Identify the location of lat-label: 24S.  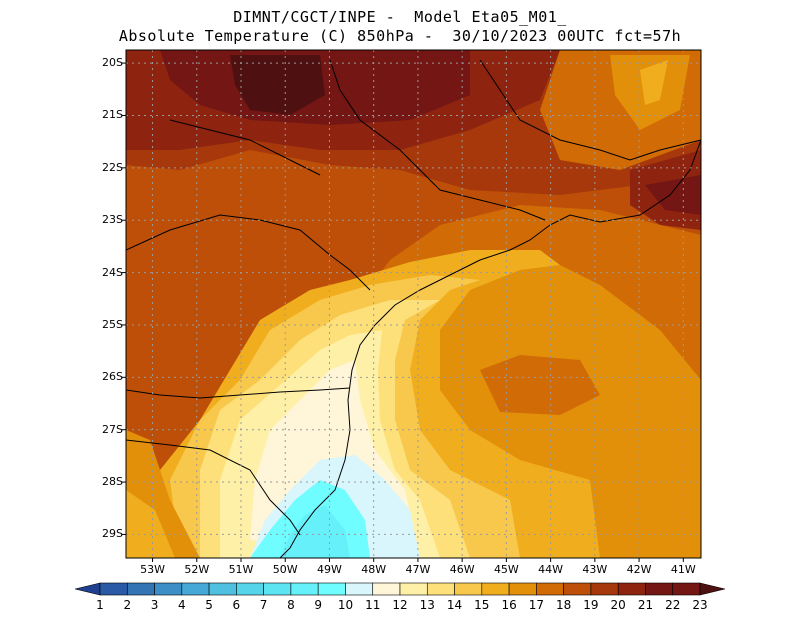
(112, 272).